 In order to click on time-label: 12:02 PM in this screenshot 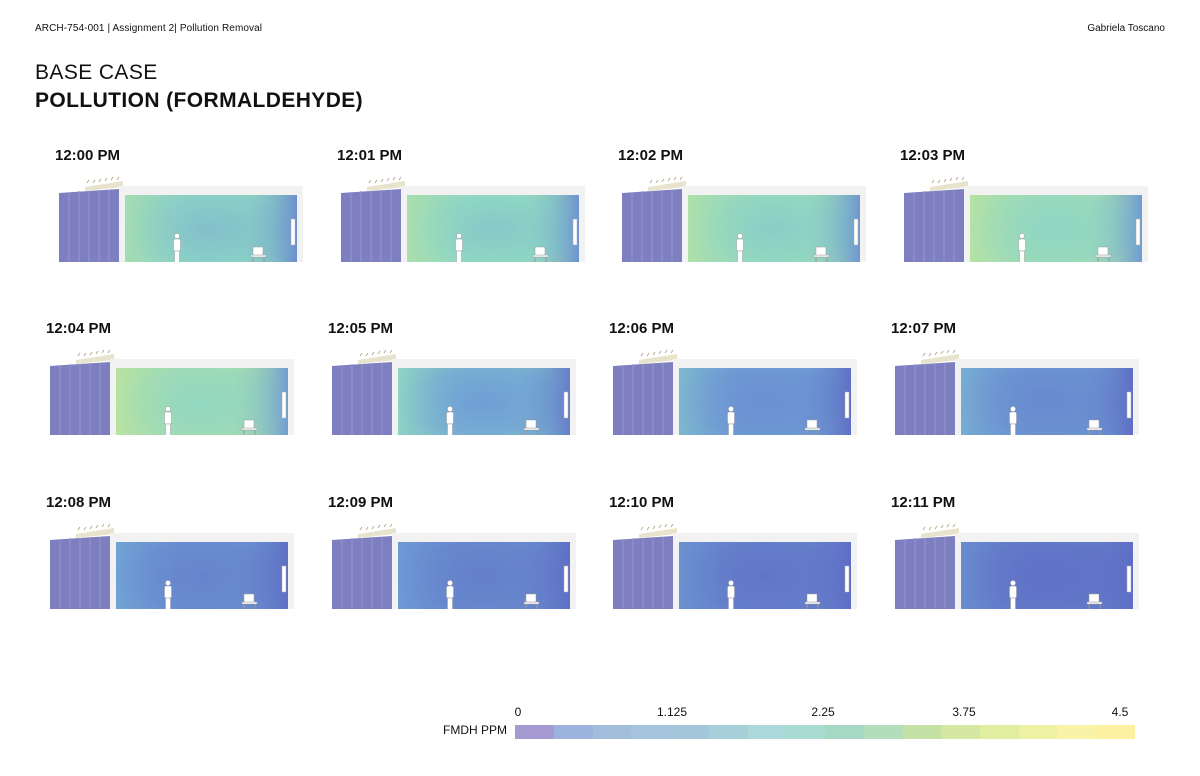, I will do `click(651, 155)`.